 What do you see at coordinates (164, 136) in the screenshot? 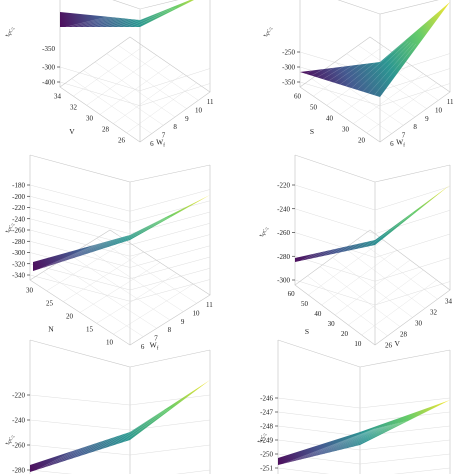
I see `x-tick-label: 7` at bounding box center [164, 136].